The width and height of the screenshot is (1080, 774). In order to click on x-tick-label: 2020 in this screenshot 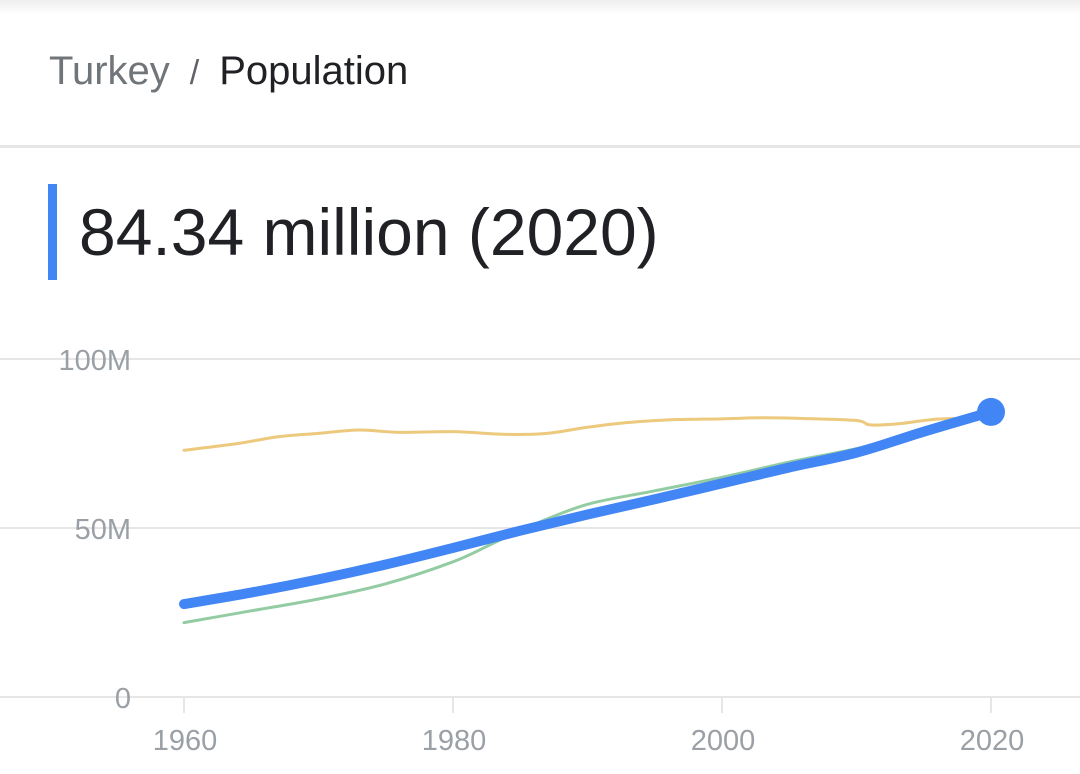, I will do `click(992, 741)`.